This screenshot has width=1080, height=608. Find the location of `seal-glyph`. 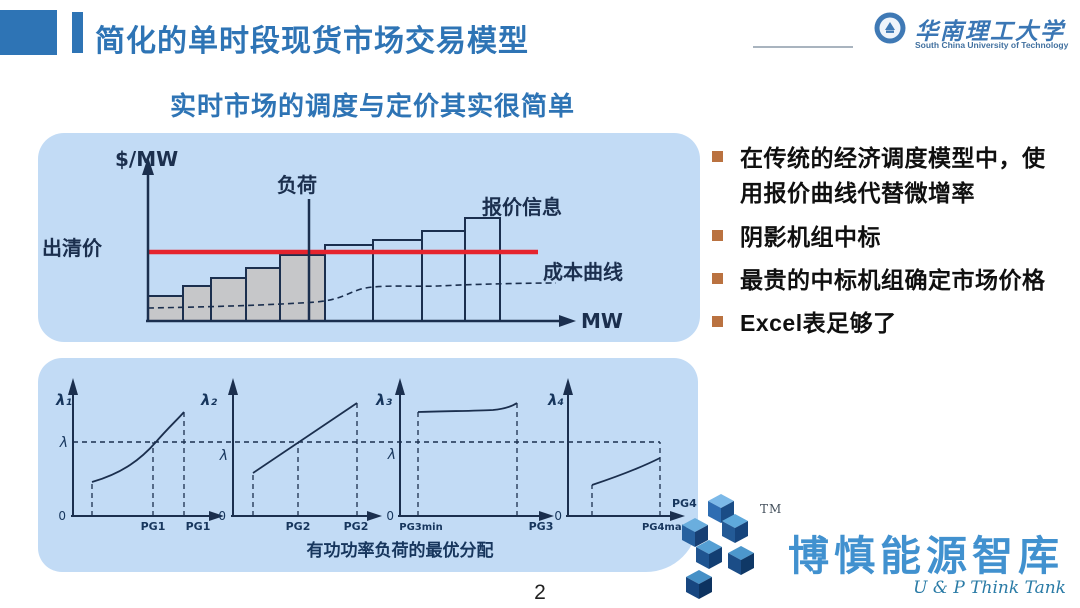

seal-glyph is located at coordinates (890, 26).